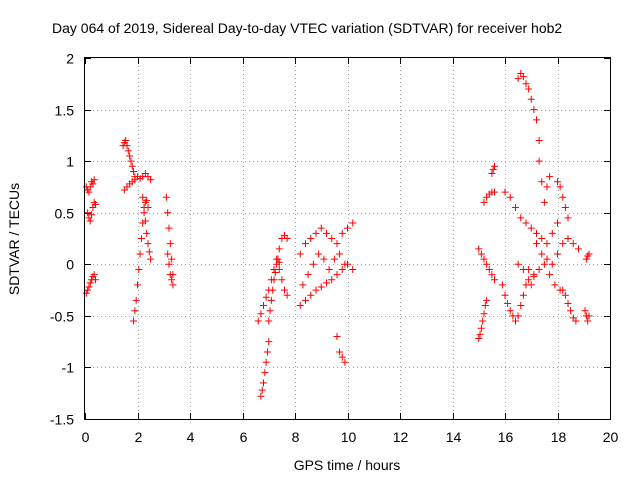  Describe the element at coordinates (557, 251) in the screenshot. I see `series-s27` at that location.